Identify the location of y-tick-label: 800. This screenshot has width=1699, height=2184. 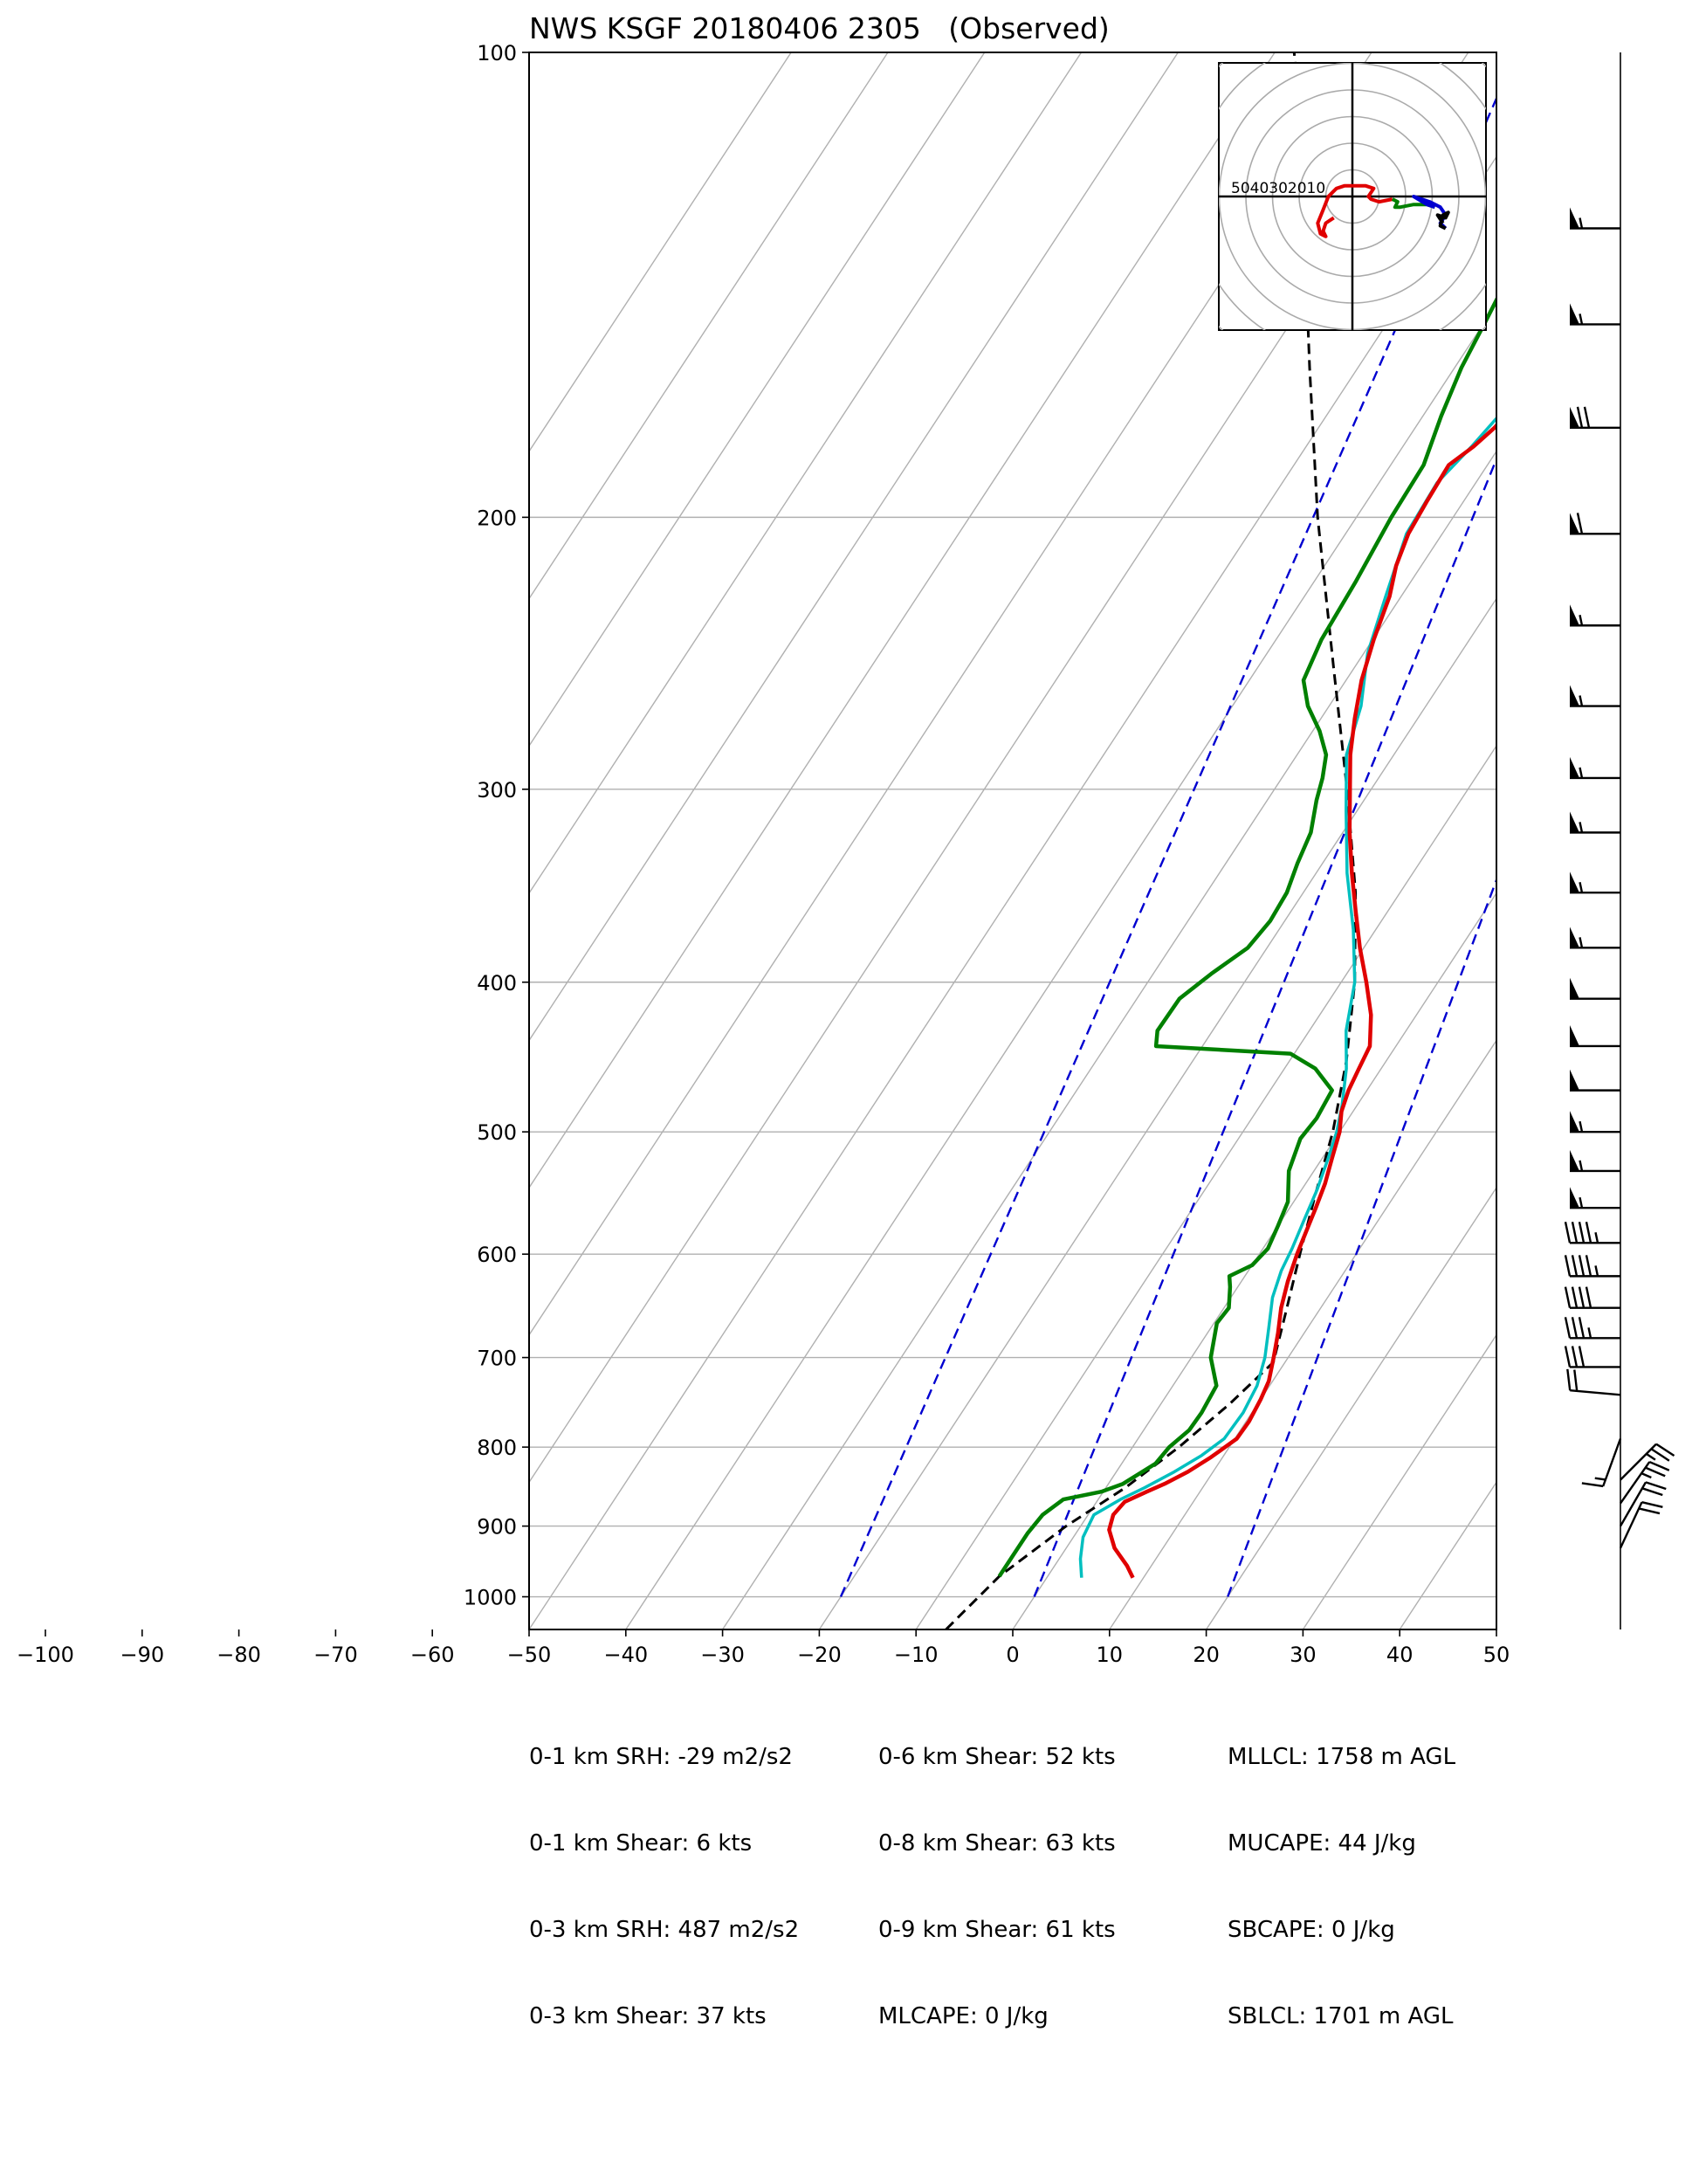
(497, 1448).